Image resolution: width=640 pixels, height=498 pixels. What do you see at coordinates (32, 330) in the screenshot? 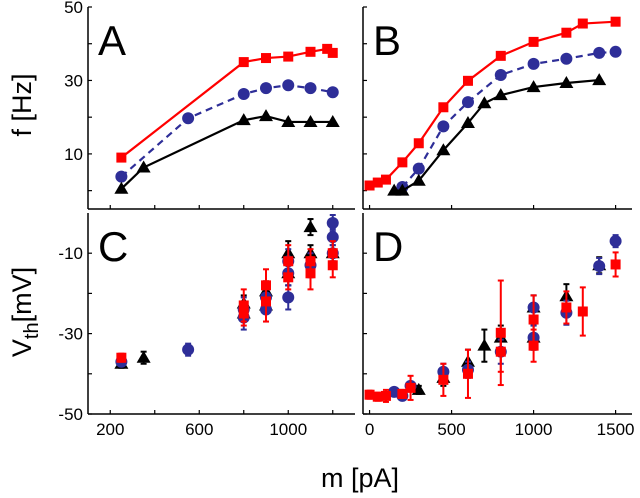
I see `y-axis-title-subscript: th` at bounding box center [32, 330].